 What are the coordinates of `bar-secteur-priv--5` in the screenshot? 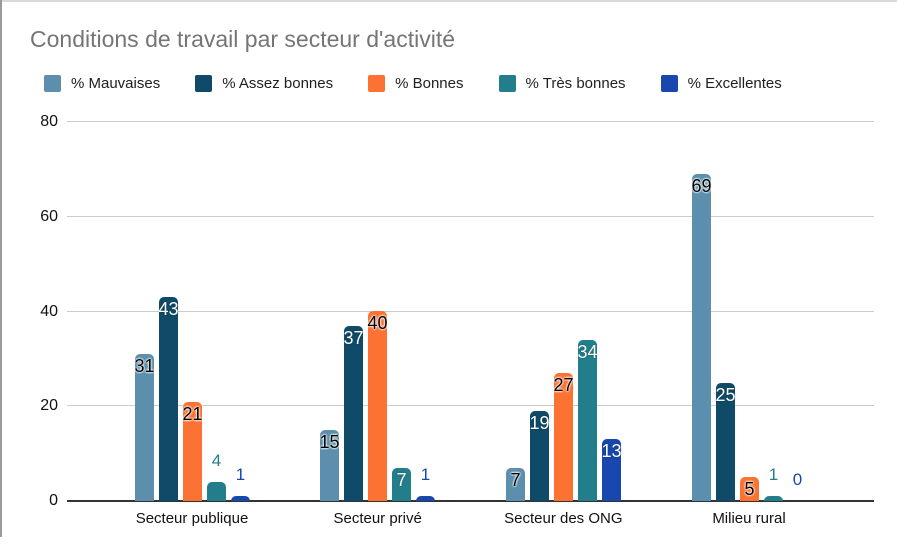 It's located at (425, 498).